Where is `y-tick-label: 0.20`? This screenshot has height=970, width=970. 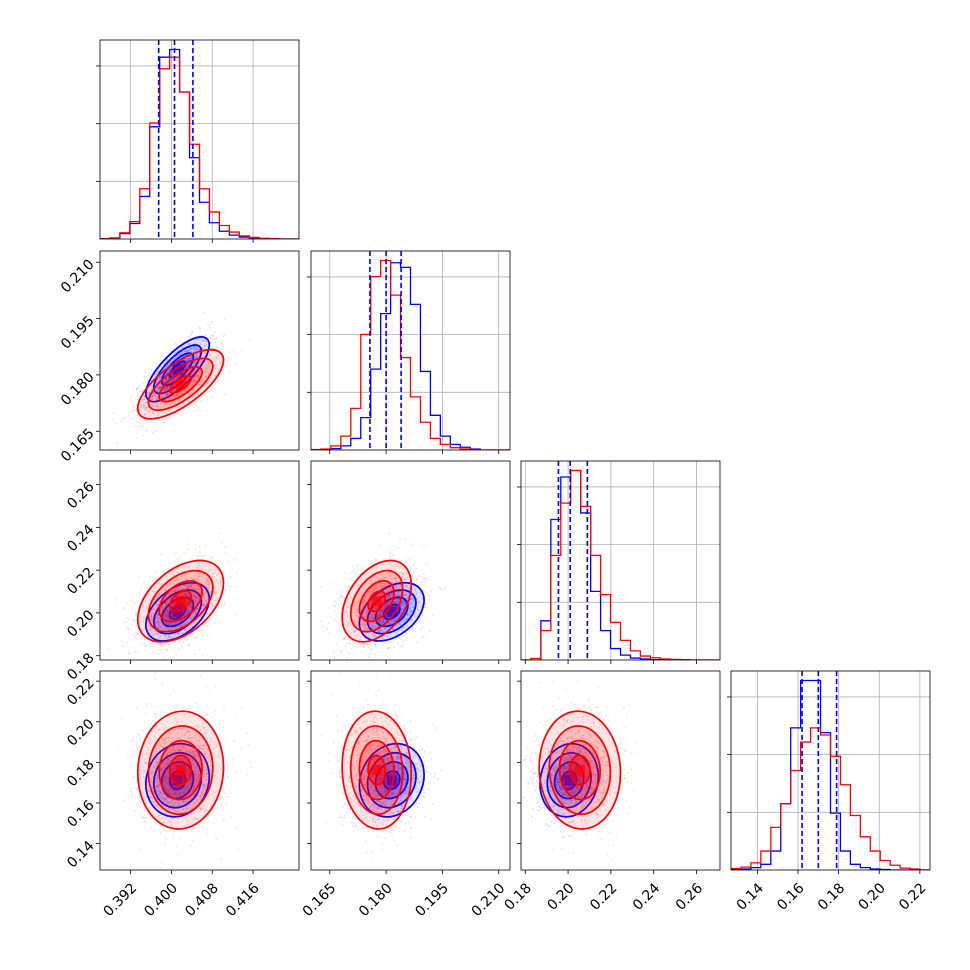
y-tick-label: 0.20 is located at coordinates (80, 623).